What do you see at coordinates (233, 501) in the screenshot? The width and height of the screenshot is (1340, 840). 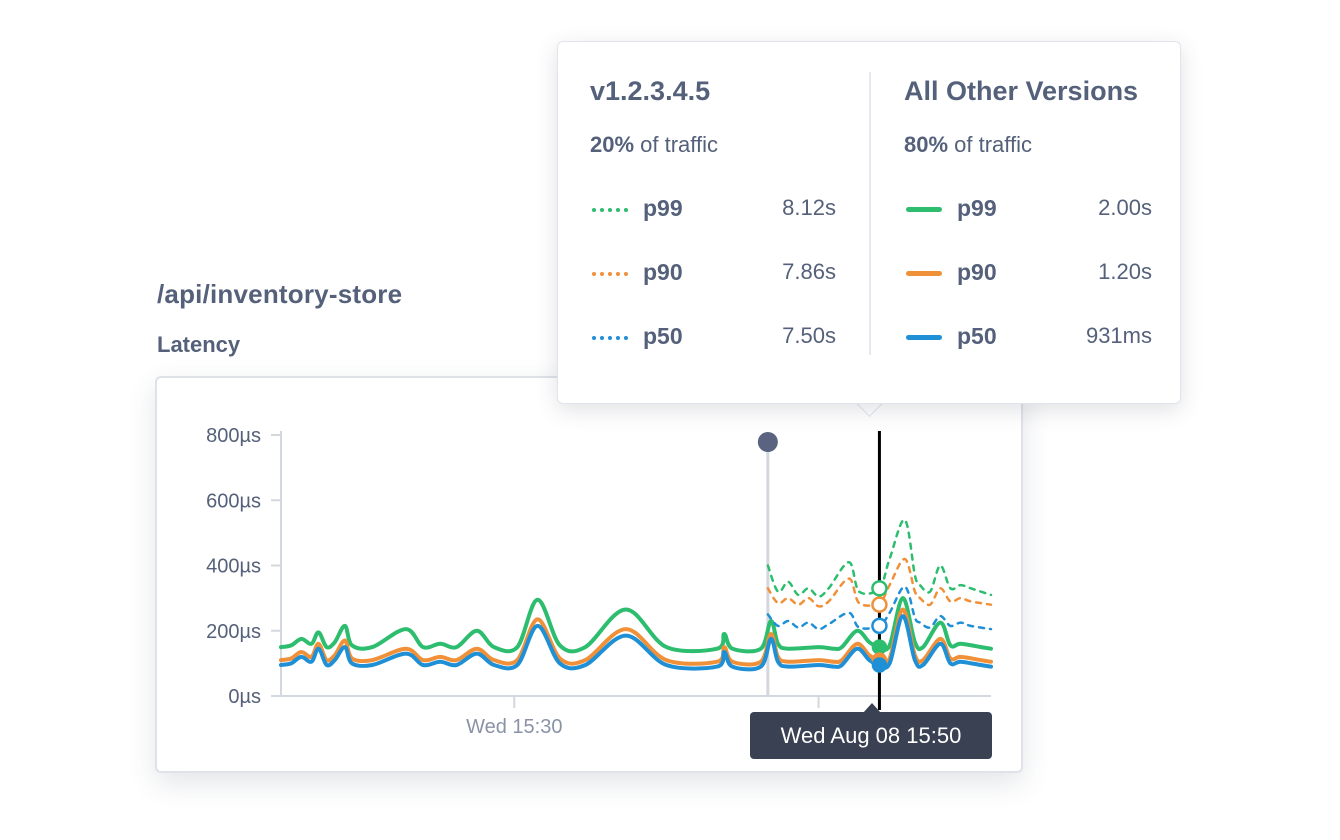 I see `y-tick-label: 600µs` at bounding box center [233, 501].